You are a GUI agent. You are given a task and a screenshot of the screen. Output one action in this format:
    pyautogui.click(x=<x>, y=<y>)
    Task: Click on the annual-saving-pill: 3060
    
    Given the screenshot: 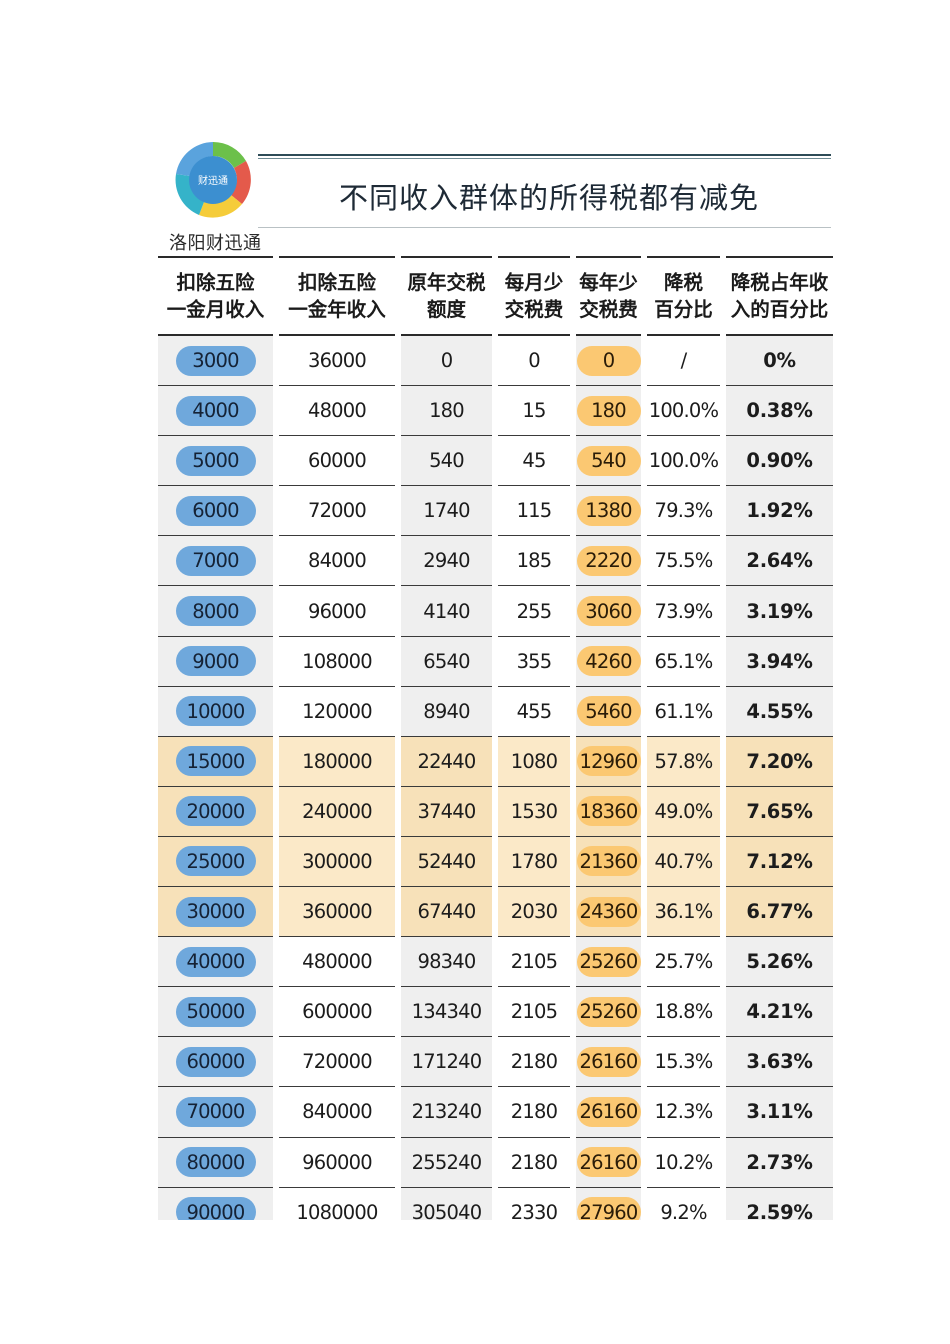 What is the action you would take?
    pyautogui.click(x=608, y=611)
    